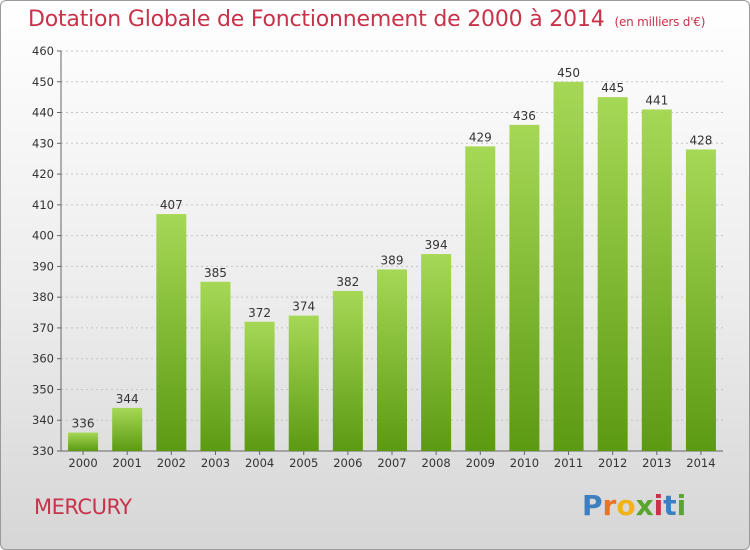  I want to click on x-tick-label-2010: 2010, so click(524, 463).